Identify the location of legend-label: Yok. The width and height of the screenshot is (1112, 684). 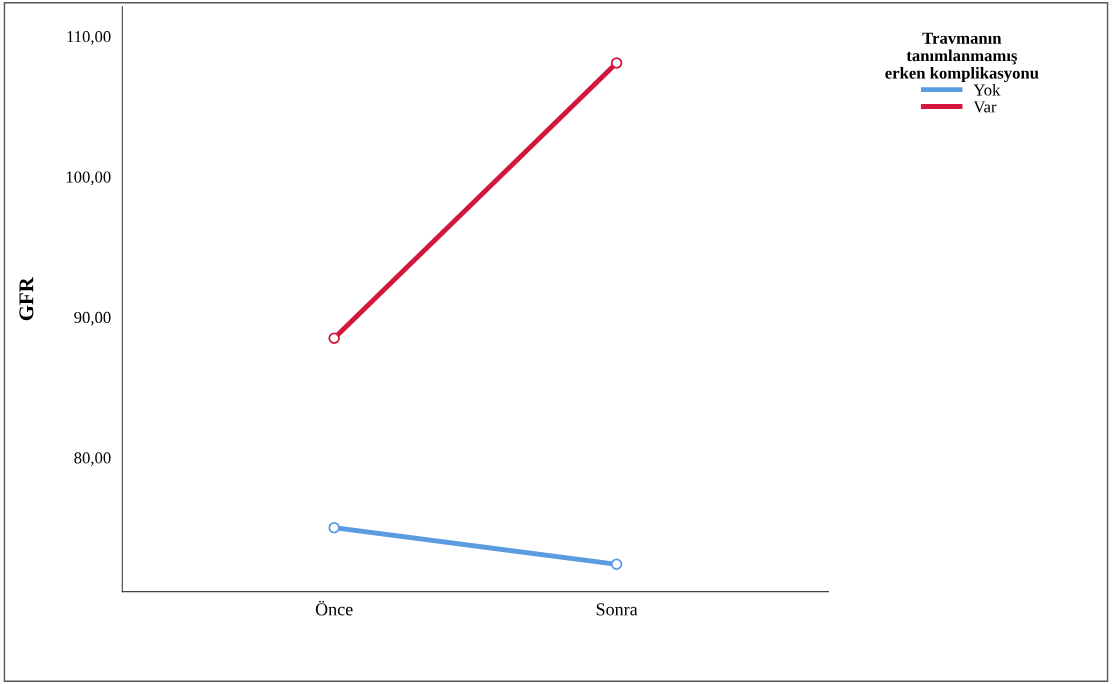
(987, 89).